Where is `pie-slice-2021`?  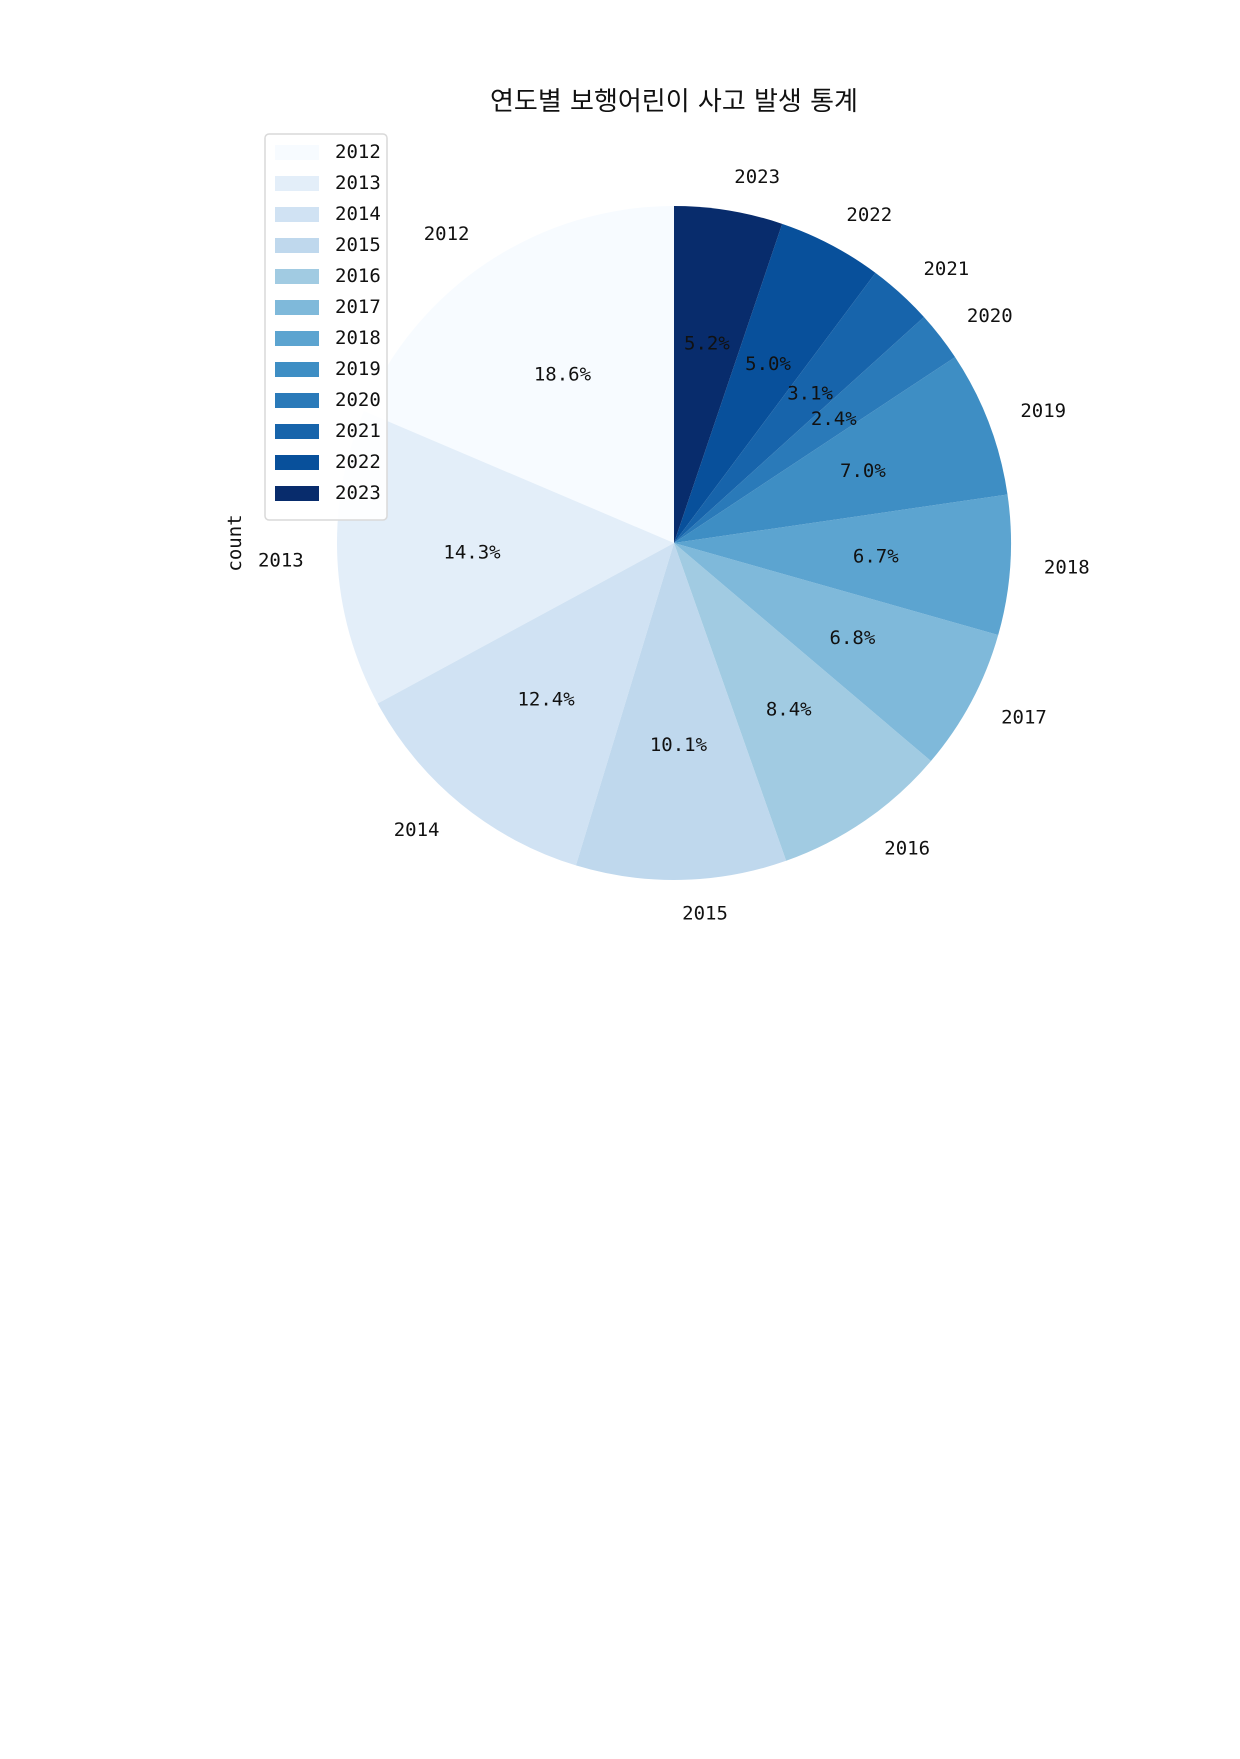 pie-slice-2021 is located at coordinates (799, 407).